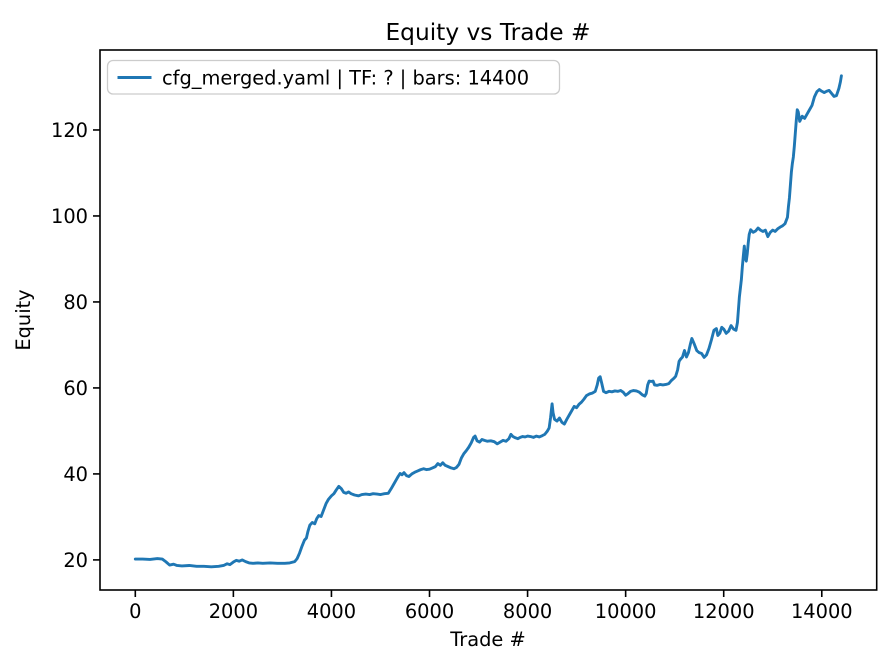 The width and height of the screenshot is (896, 672). What do you see at coordinates (724, 611) in the screenshot?
I see `x-tick-label: 12000` at bounding box center [724, 611].